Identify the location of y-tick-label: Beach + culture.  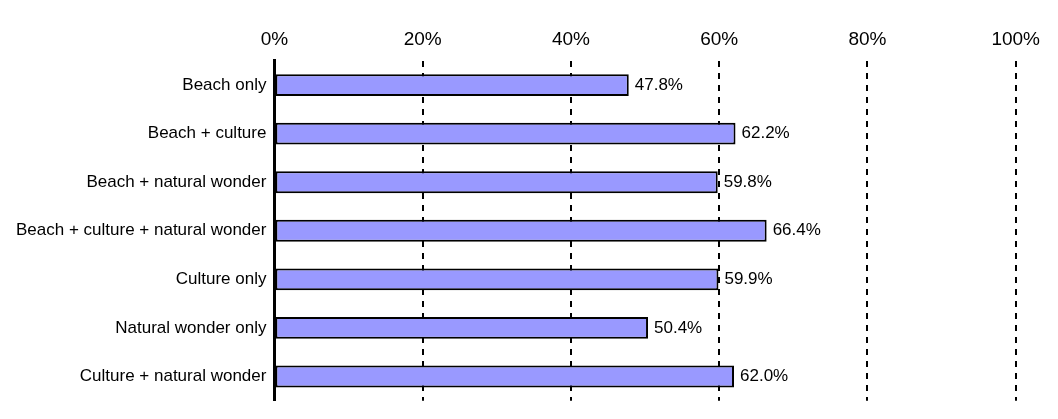
(207, 133).